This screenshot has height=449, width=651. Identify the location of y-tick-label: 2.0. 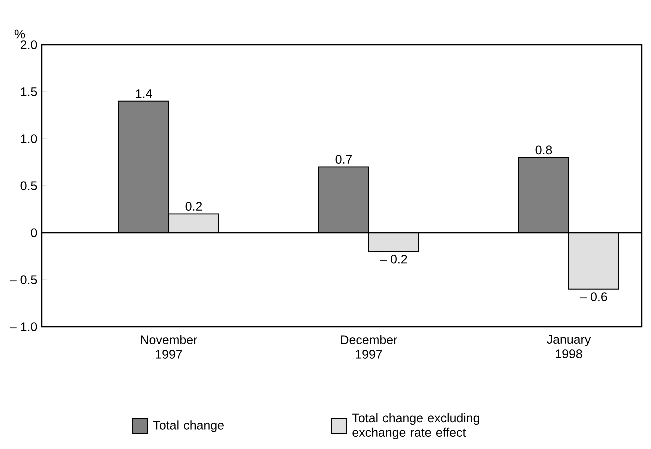
(29, 45).